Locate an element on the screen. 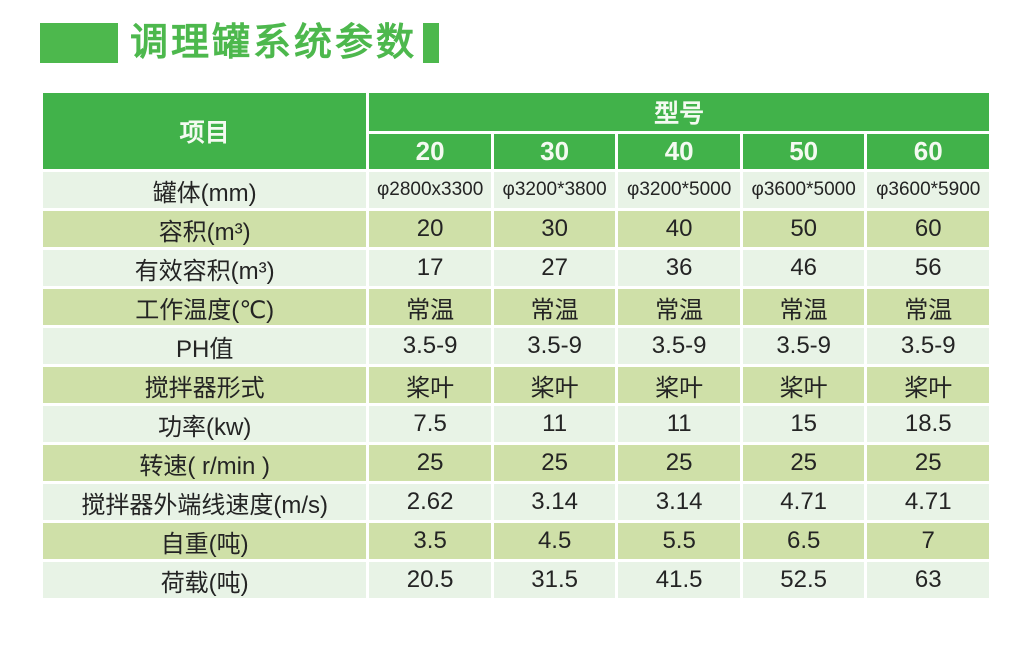  page-title-row: 调理罐系统参数 is located at coordinates (240, 43).